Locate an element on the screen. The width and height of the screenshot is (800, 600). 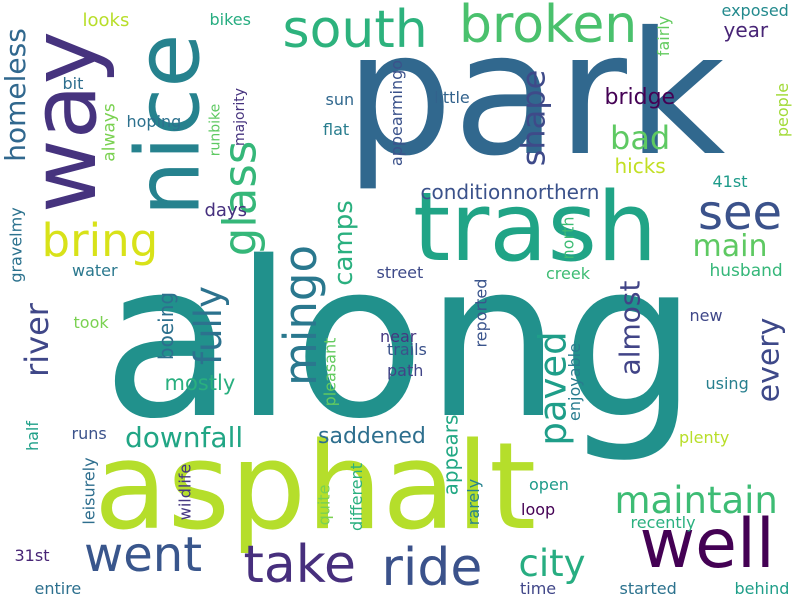
word-41st: 41st is located at coordinates (730, 181).